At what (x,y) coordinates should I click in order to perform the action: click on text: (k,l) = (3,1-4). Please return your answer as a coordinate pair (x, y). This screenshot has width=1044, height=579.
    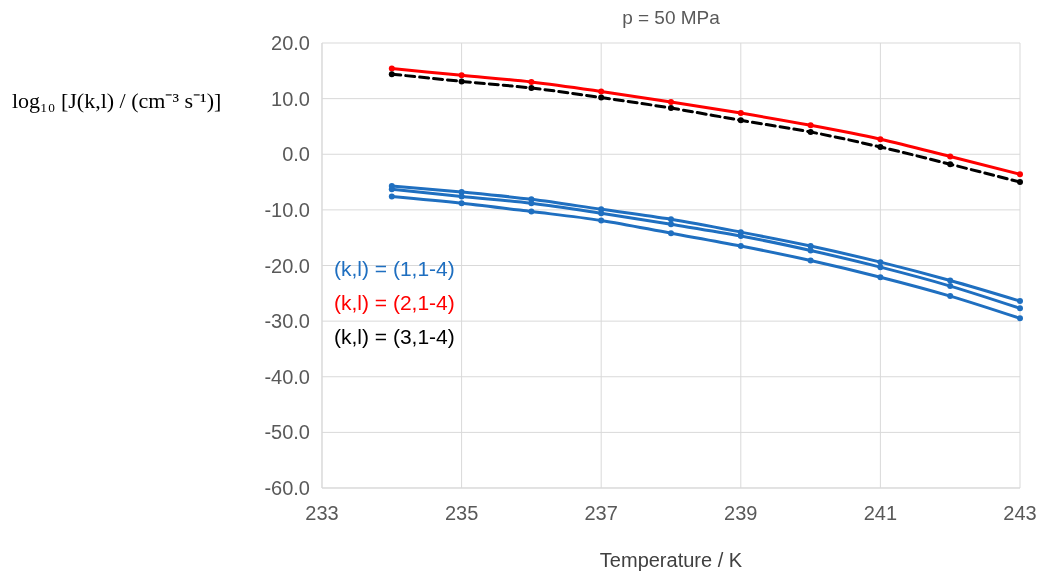
    Looking at the image, I should click on (394, 336).